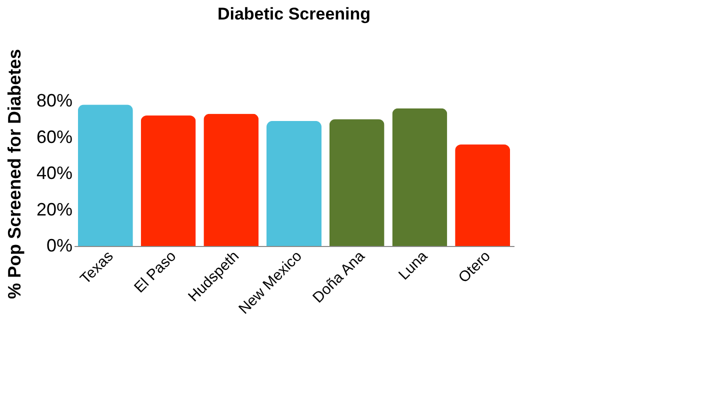  Describe the element at coordinates (54, 136) in the screenshot. I see `y-tick-label: 60%` at that location.